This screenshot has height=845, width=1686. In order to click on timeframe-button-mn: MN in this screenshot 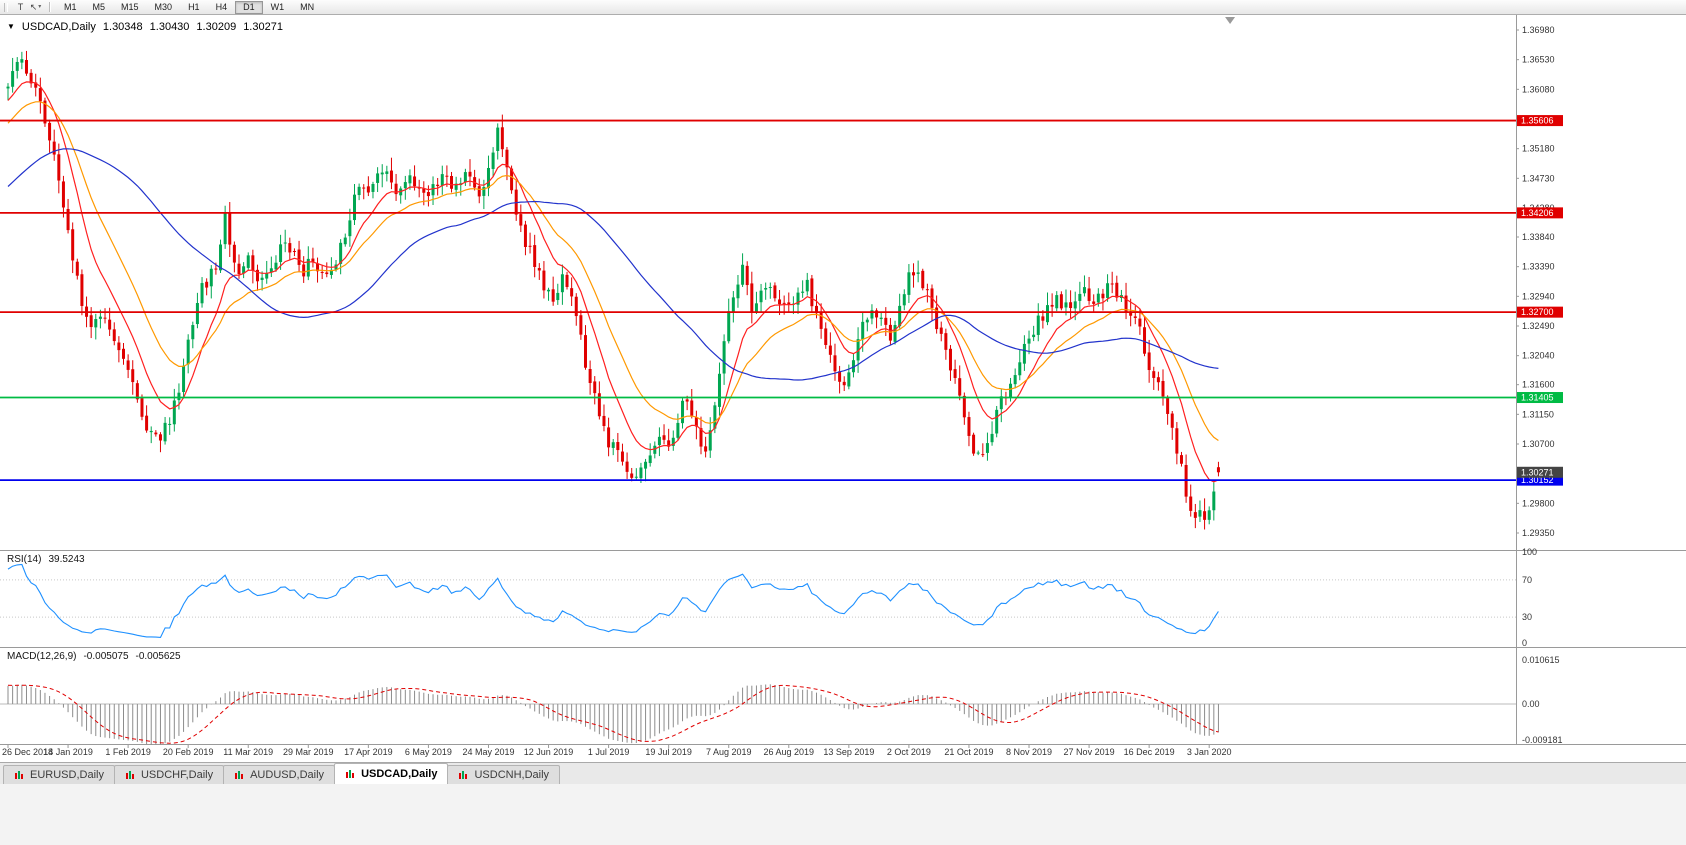, I will do `click(307, 7)`.